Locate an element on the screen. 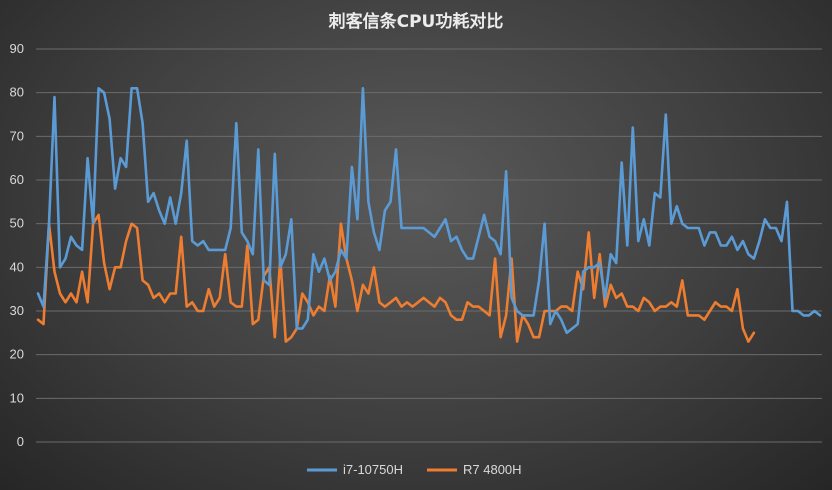 The image size is (832, 490). legend-label-i7: i7-10750H is located at coordinates (373, 469).